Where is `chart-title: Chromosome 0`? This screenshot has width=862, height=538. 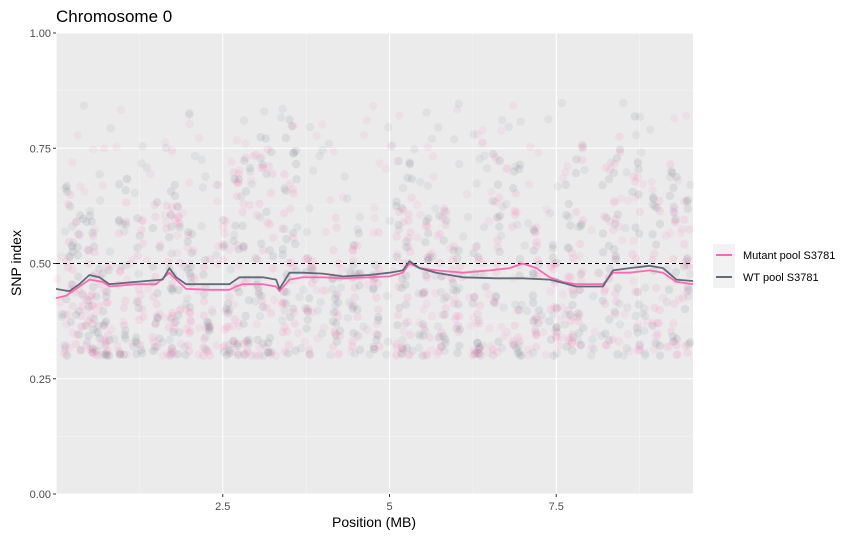
chart-title: Chromosome 0 is located at coordinates (114, 16).